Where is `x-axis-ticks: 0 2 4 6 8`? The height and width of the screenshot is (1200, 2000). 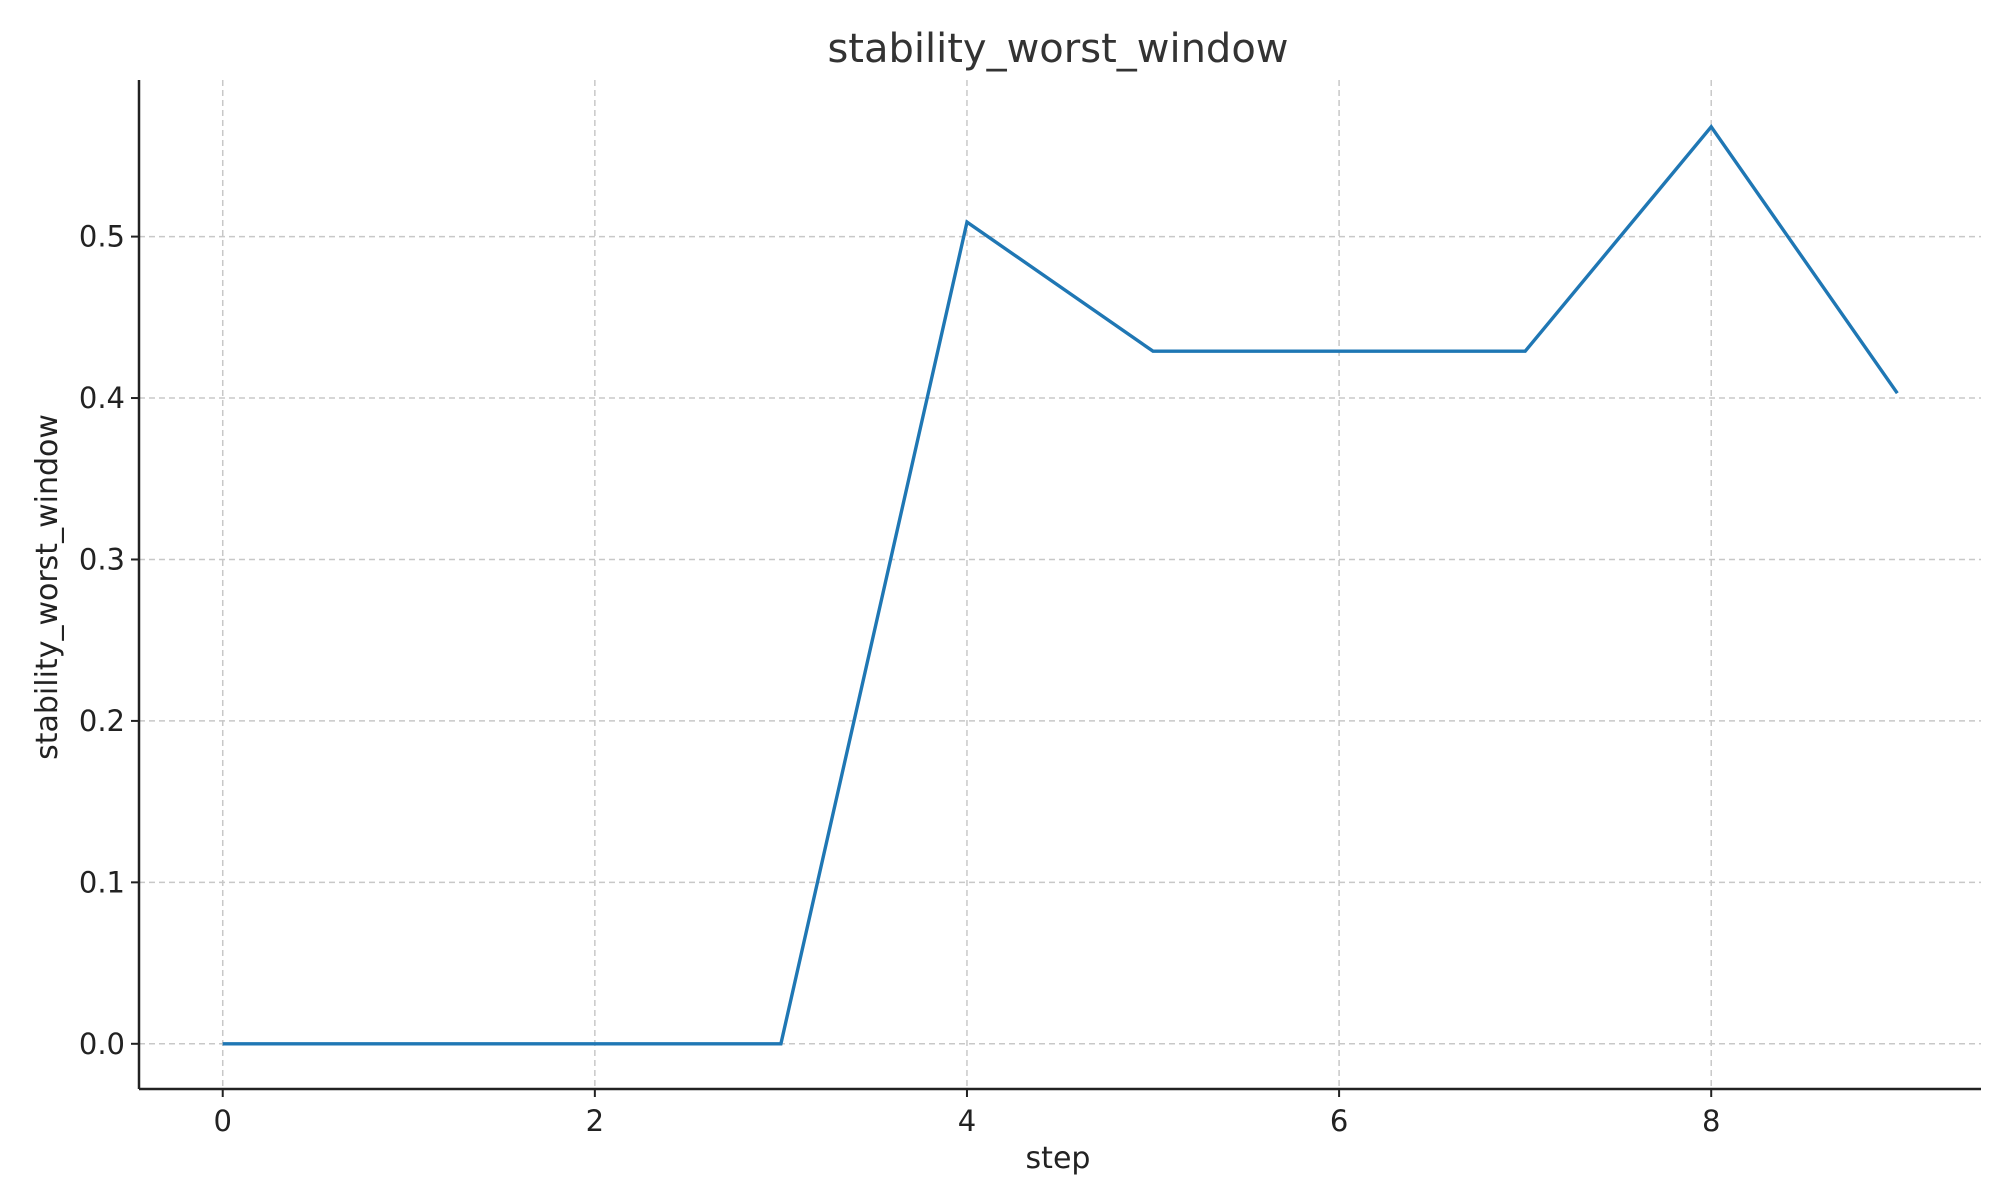
x-axis-ticks: 0 2 4 6 8 is located at coordinates (967, 1113).